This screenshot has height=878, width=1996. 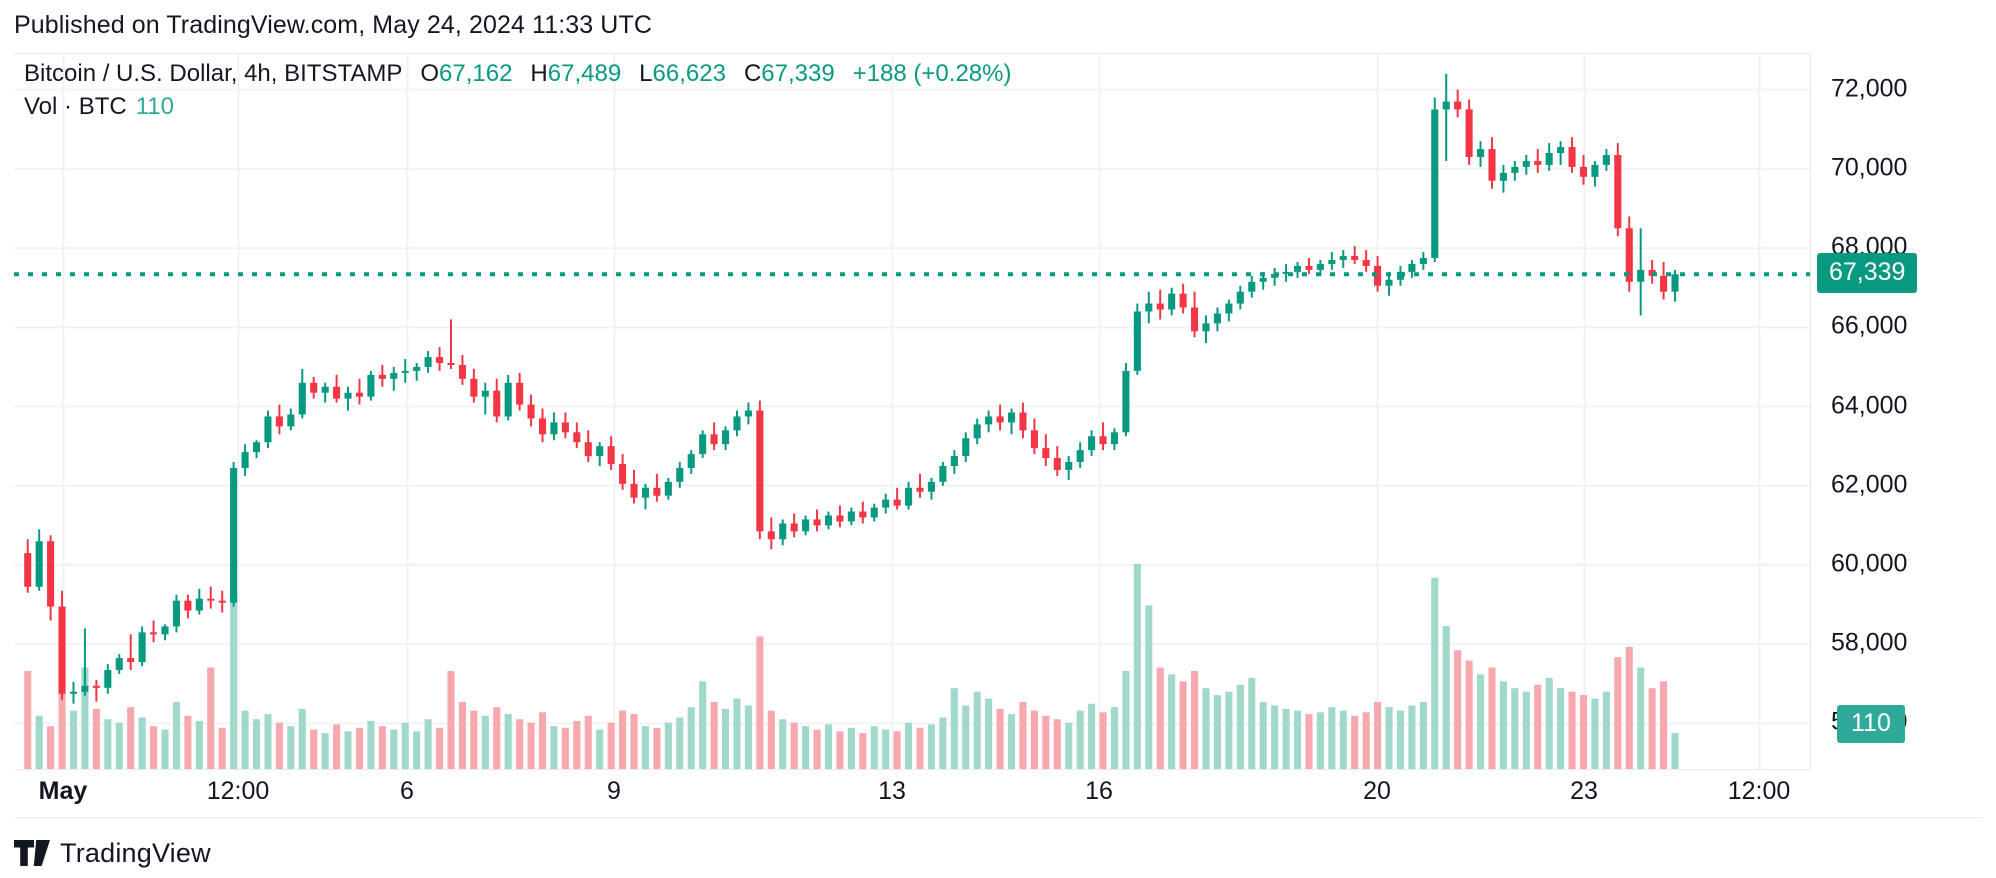 I want to click on price-tick-label: 60,000, so click(x=1869, y=563).